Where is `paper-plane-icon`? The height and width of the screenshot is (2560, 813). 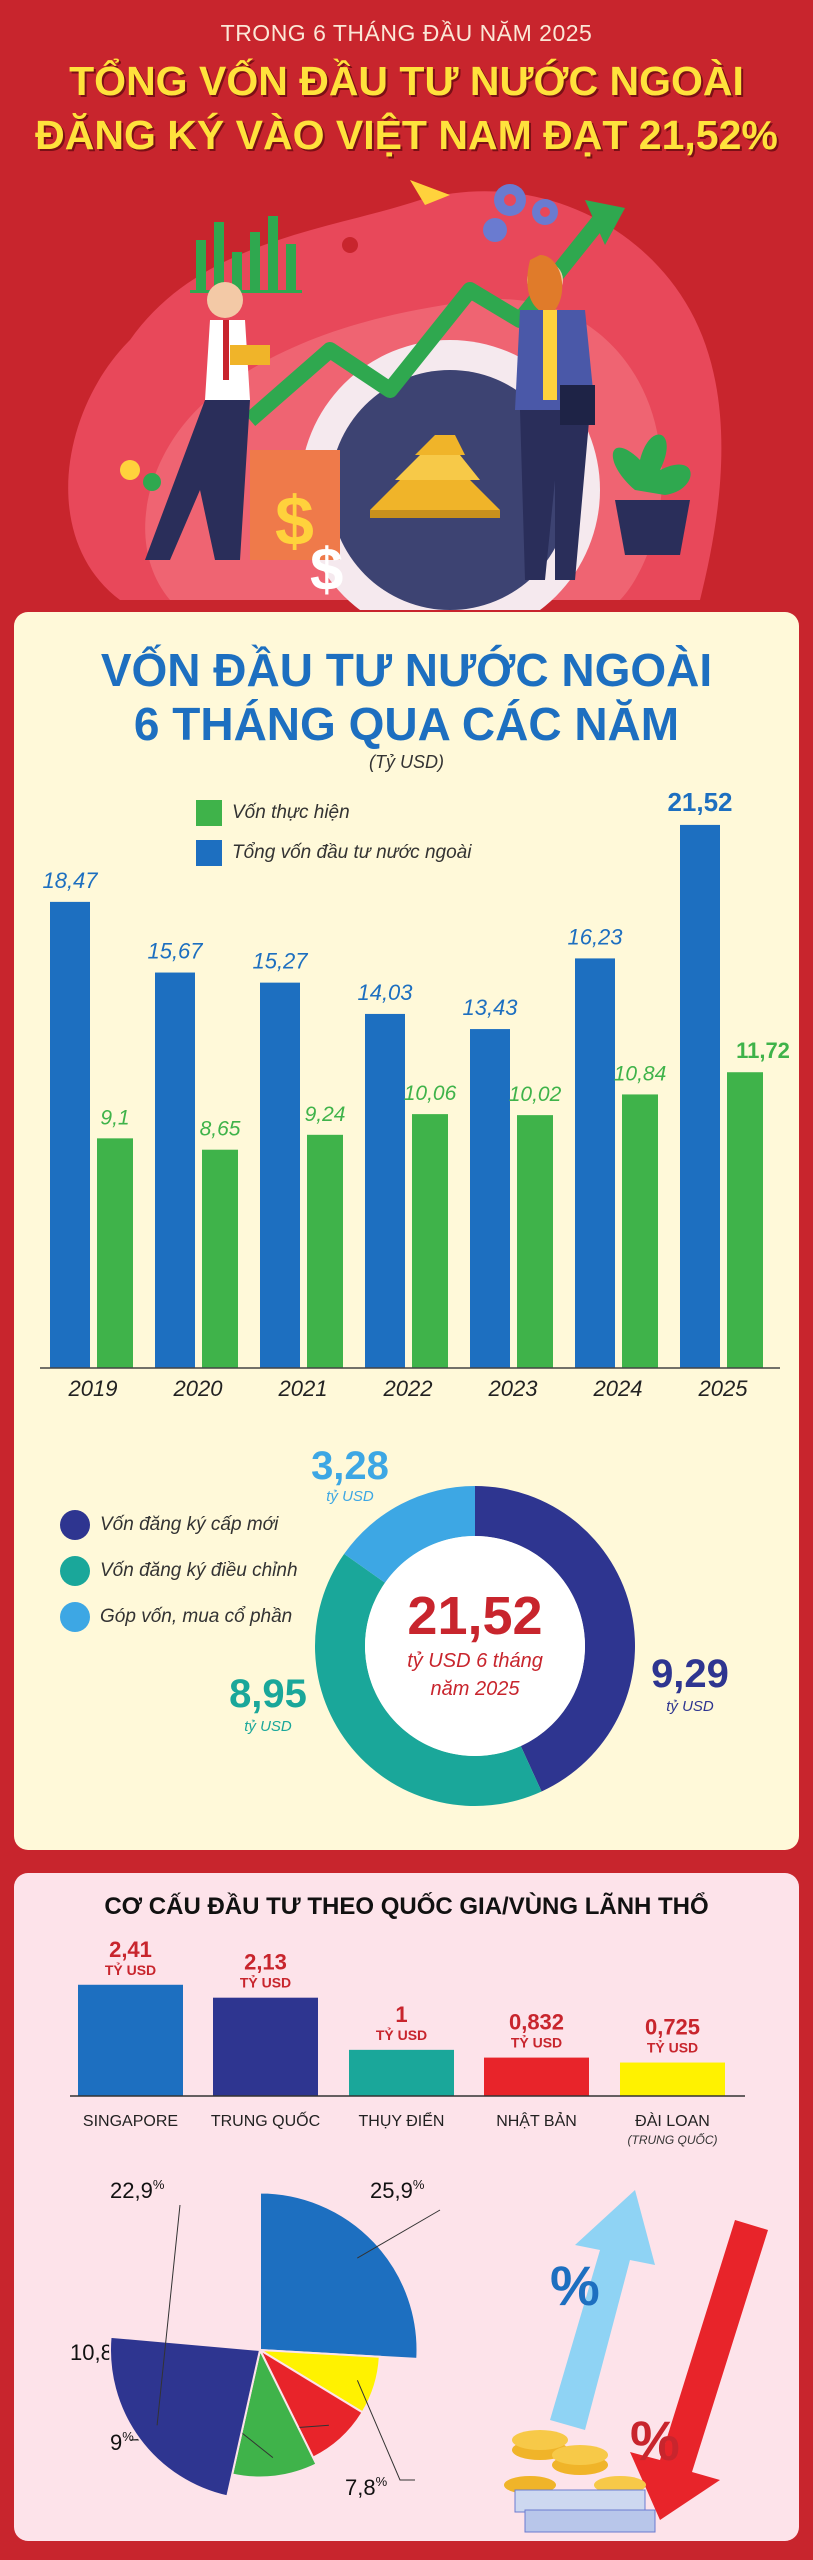 paper-plane-icon is located at coordinates (430, 192).